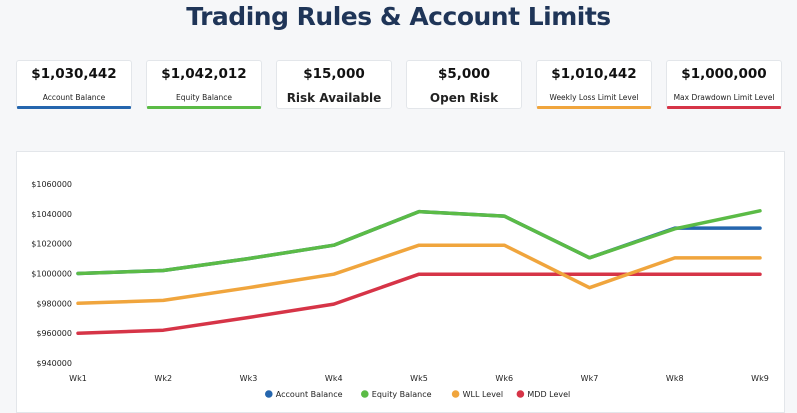  Describe the element at coordinates (419, 303) in the screenshot. I see `series-line-mdd-level` at that location.